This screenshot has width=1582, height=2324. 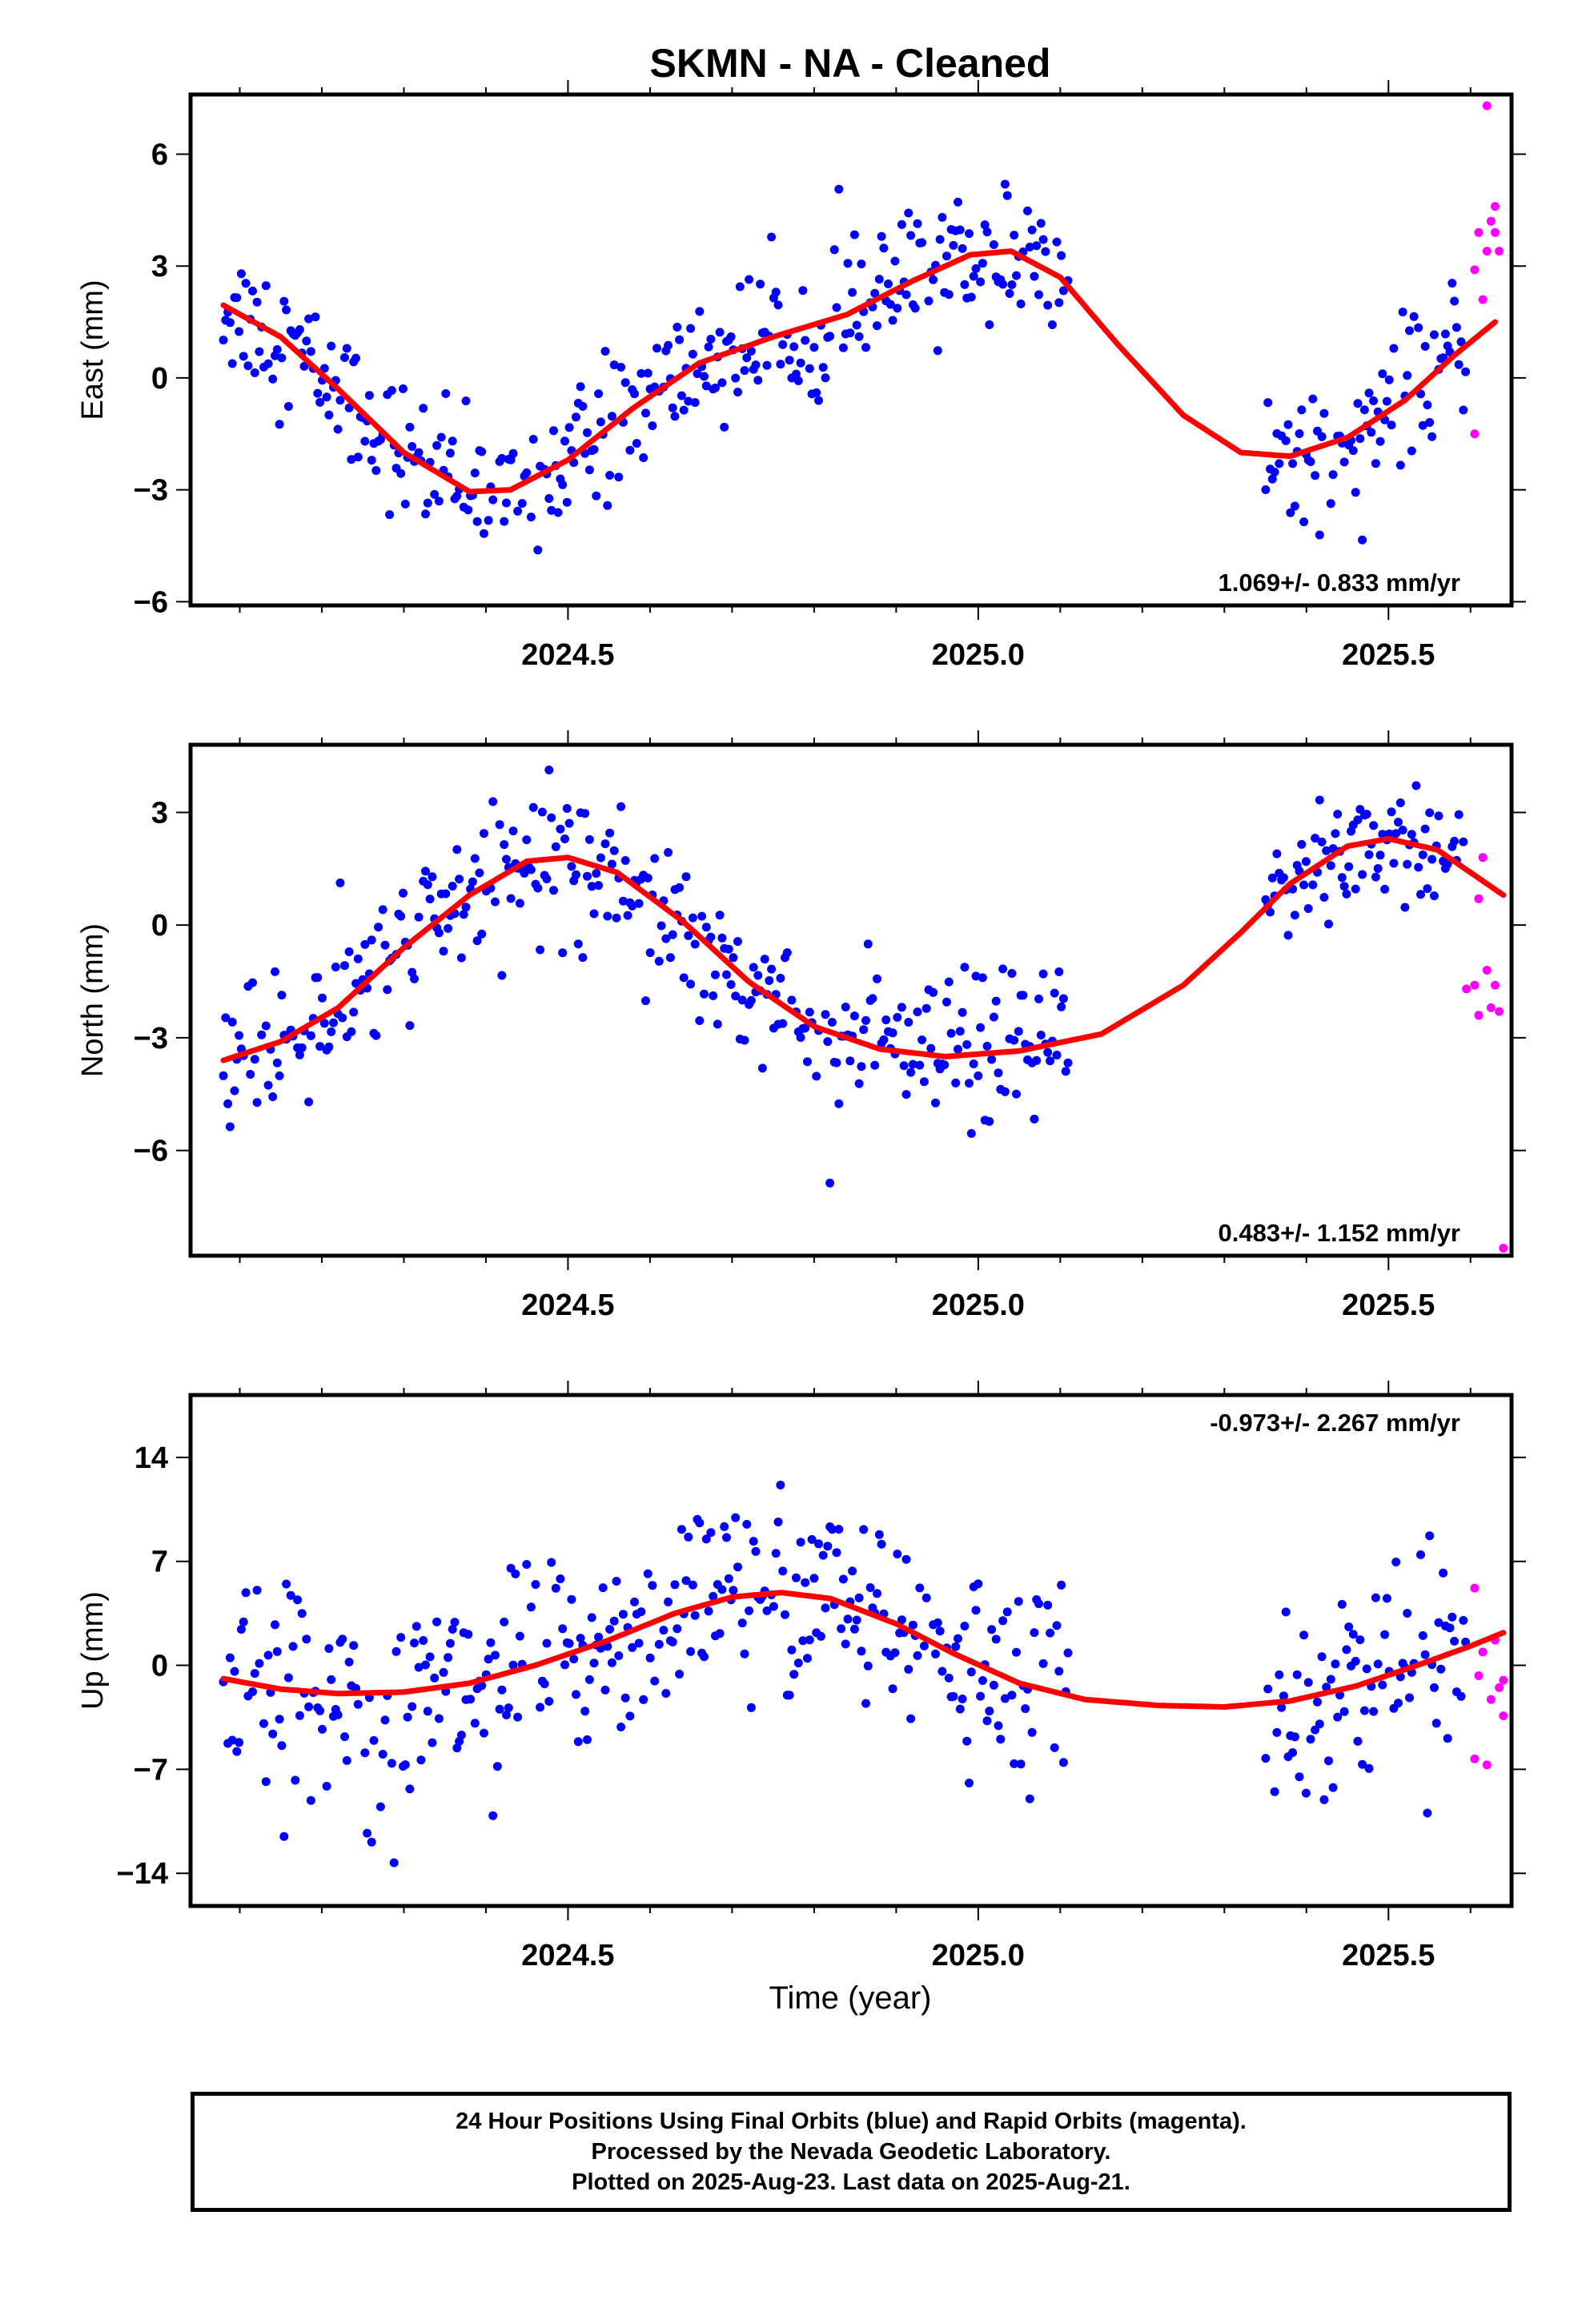 I want to click on y-tick-label: −7, so click(x=151, y=1770).